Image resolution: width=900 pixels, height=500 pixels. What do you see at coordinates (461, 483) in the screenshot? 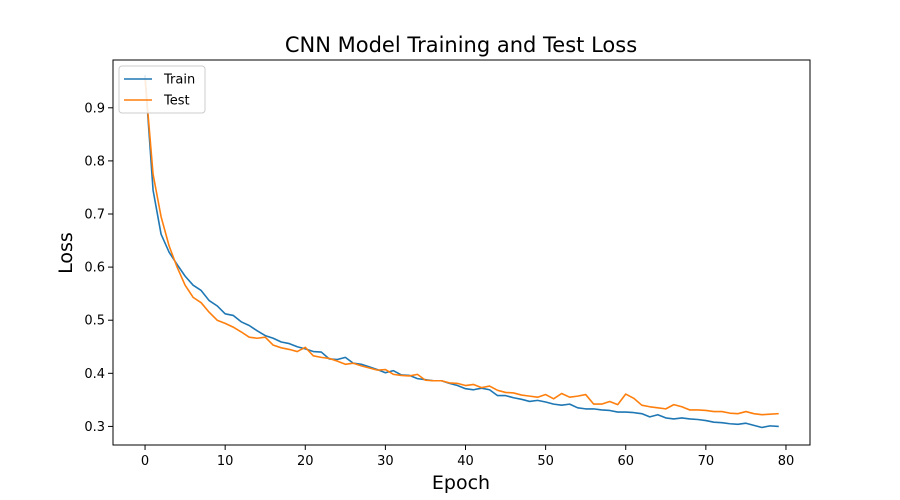
I see `x-axis-title: Epoch` at bounding box center [461, 483].